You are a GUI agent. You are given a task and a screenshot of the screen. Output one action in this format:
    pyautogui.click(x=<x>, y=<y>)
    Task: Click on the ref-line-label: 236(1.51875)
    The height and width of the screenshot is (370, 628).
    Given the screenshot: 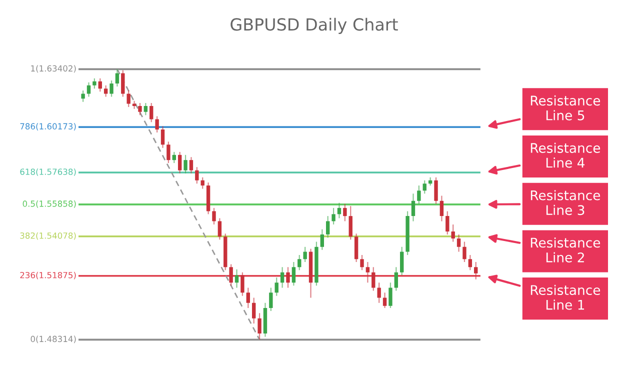 What is the action you would take?
    pyautogui.click(x=48, y=276)
    